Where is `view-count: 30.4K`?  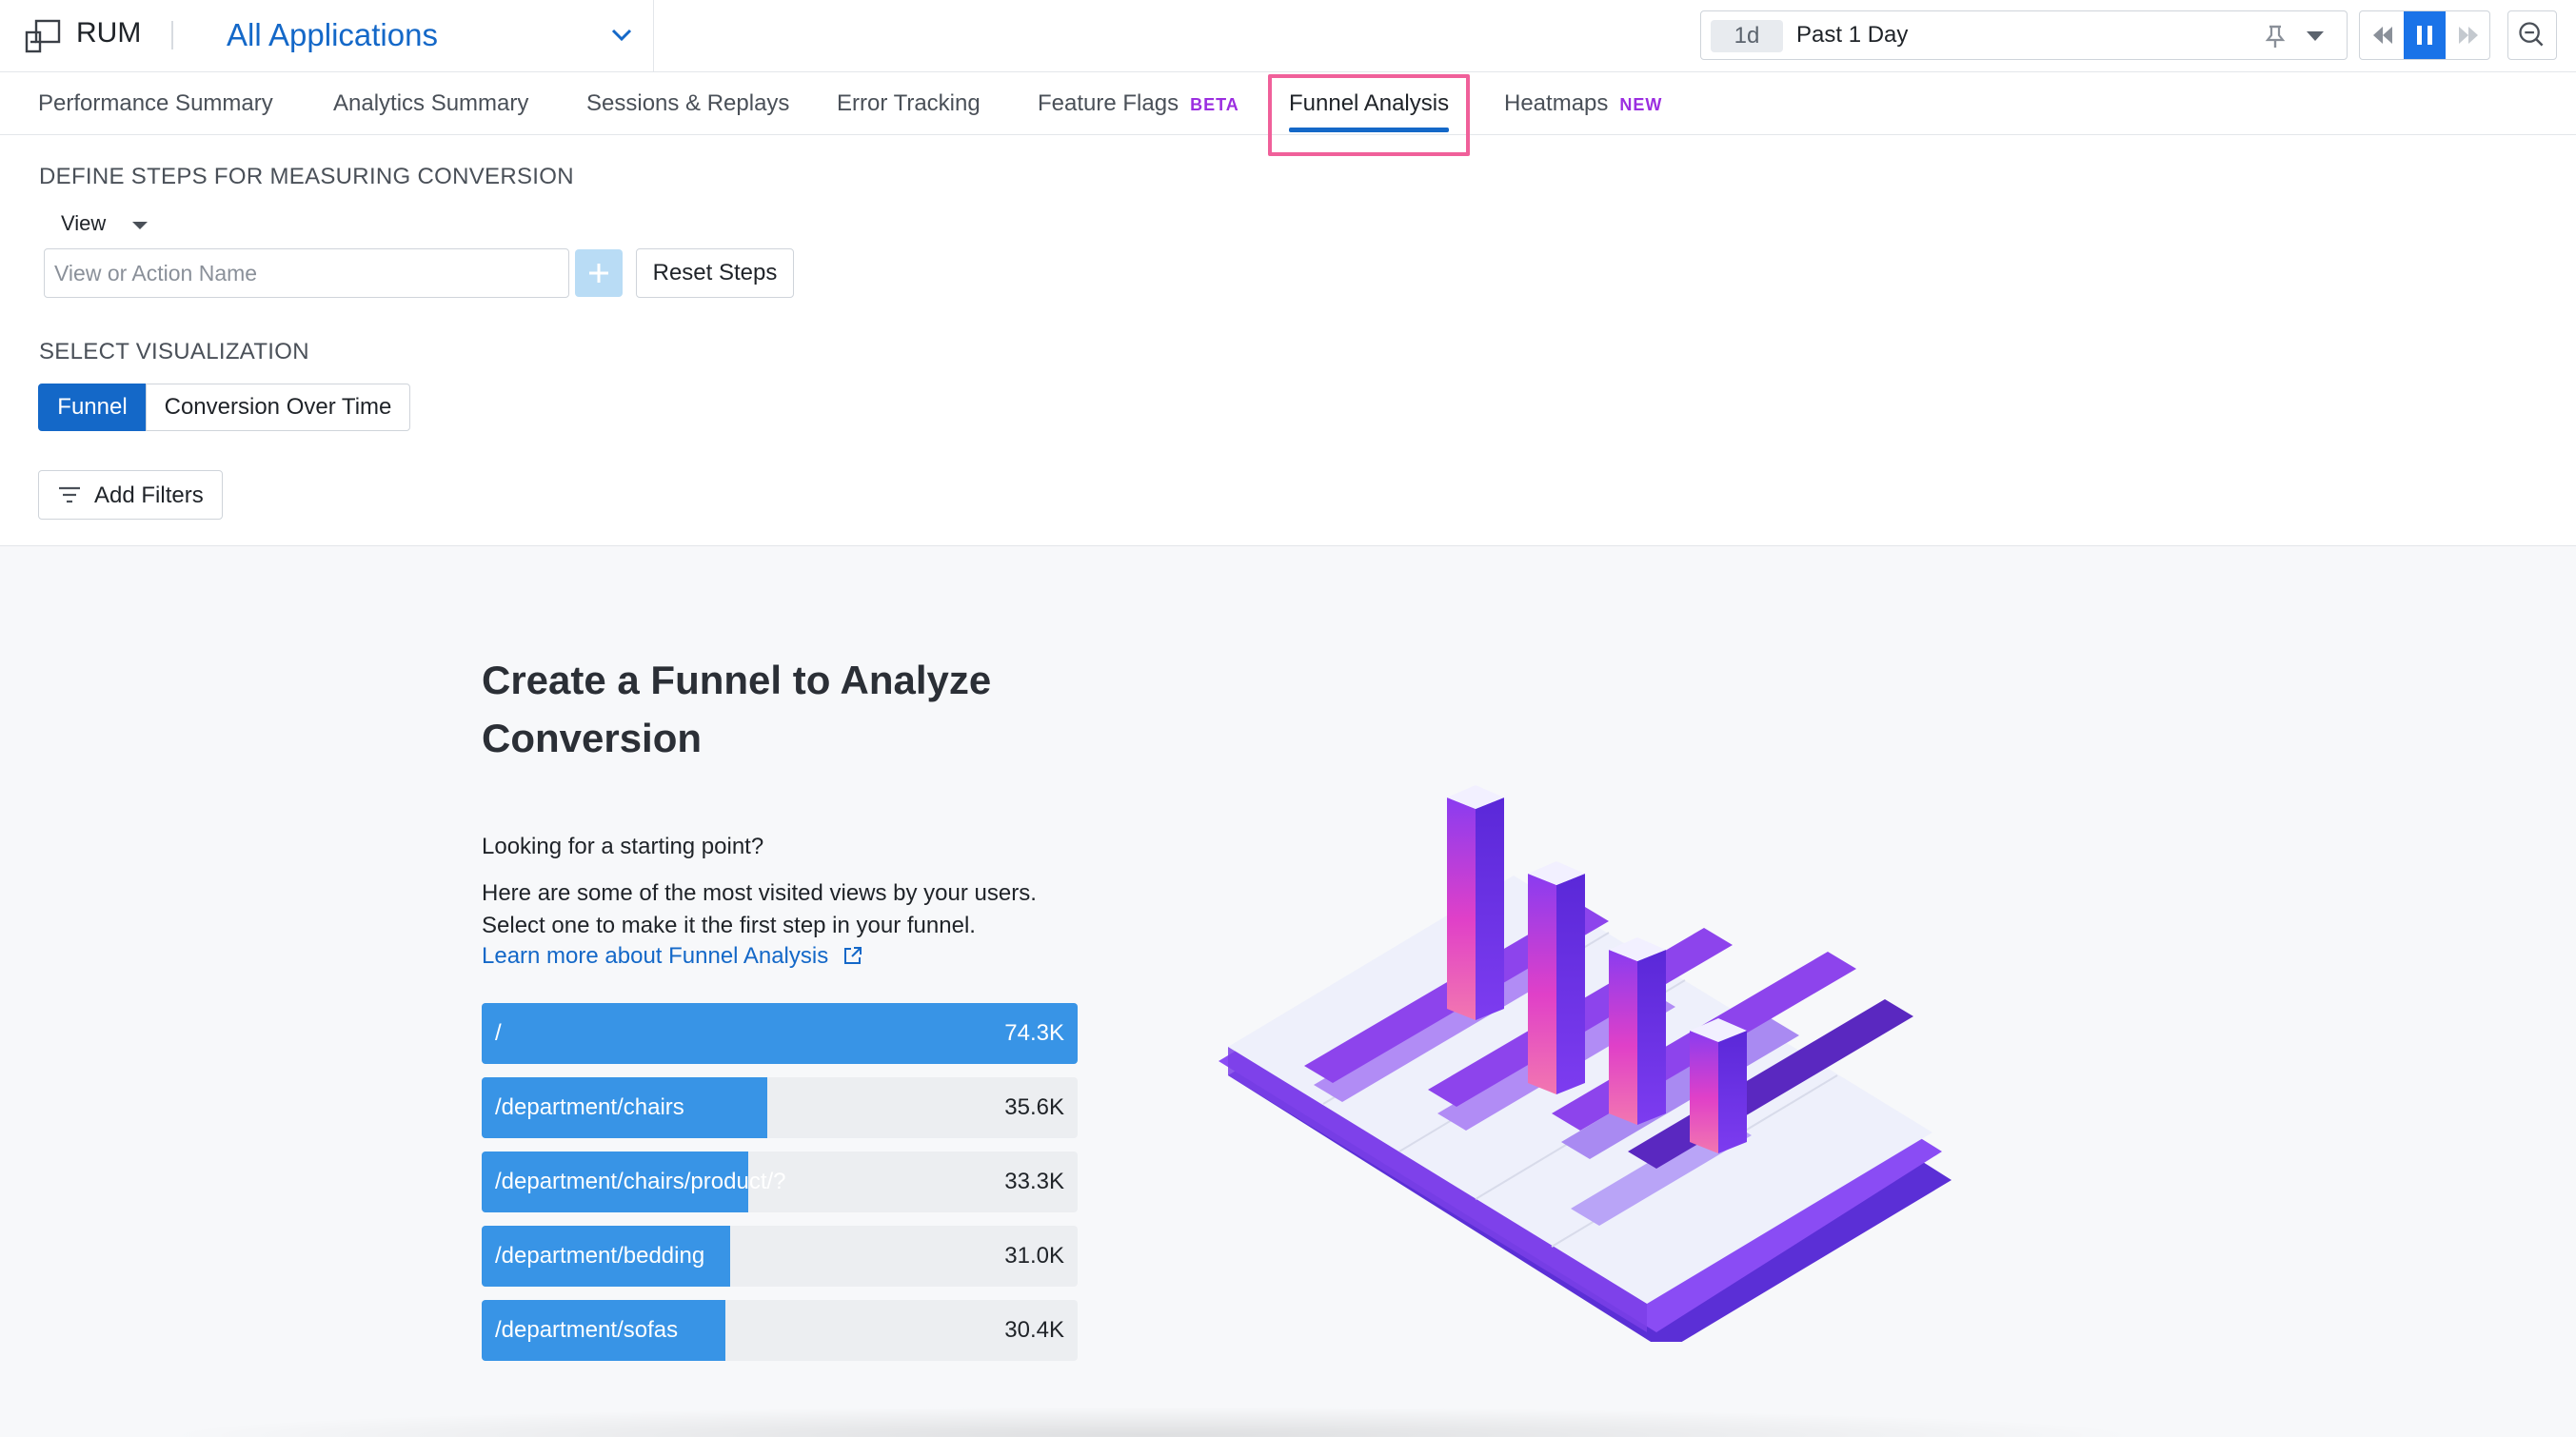
view-count: 30.4K is located at coordinates (1034, 1330).